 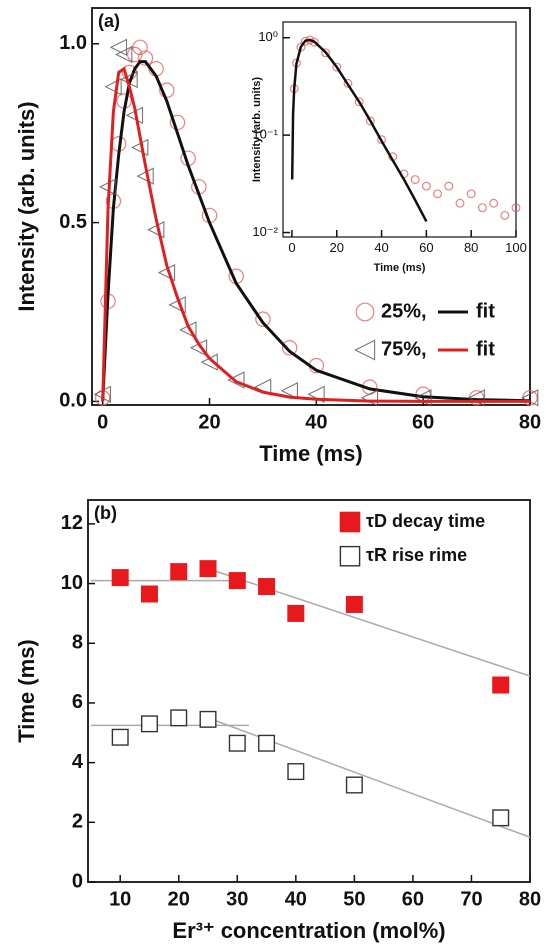 What do you see at coordinates (308, 930) in the screenshot?
I see `x-axis-title: Er³⁺ concentration (mol%)` at bounding box center [308, 930].